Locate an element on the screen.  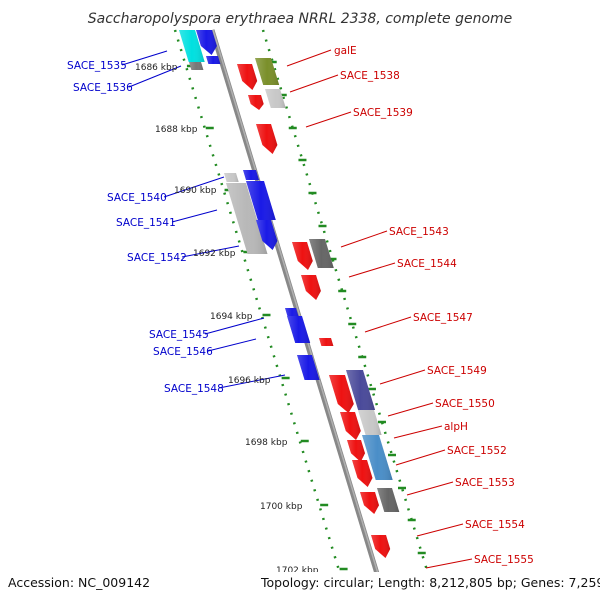
gene-label-sace-1550: SACE_1550 is located at coordinates (465, 404).